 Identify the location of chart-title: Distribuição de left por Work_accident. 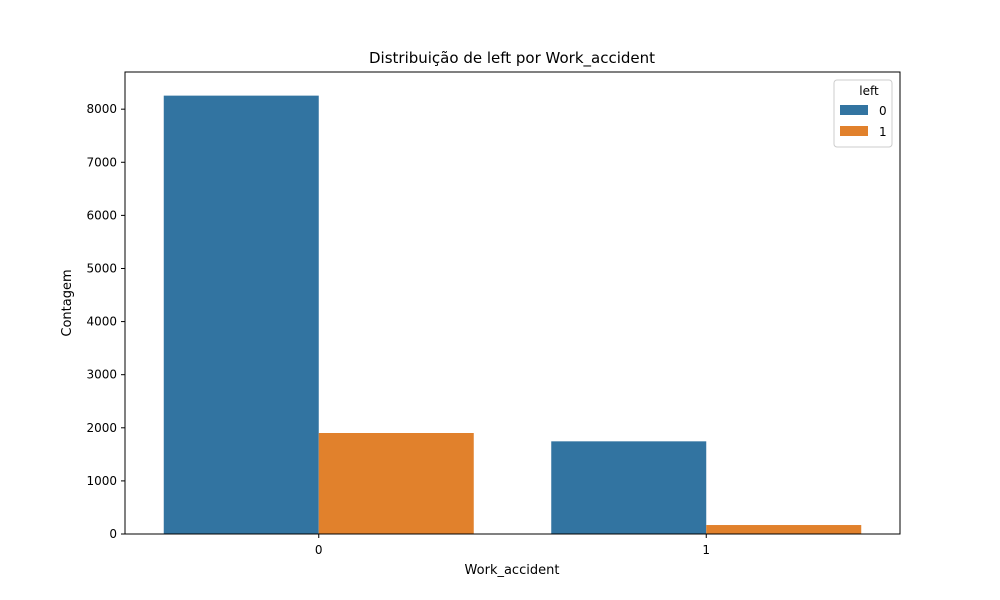
(512, 58).